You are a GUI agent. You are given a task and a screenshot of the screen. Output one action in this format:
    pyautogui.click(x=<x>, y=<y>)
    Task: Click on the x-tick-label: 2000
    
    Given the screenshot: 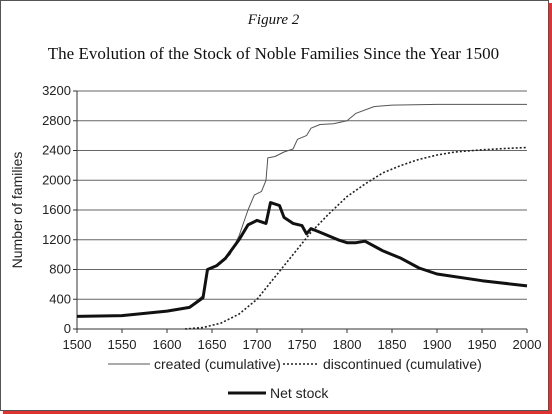 What is the action you would take?
    pyautogui.click(x=527, y=344)
    